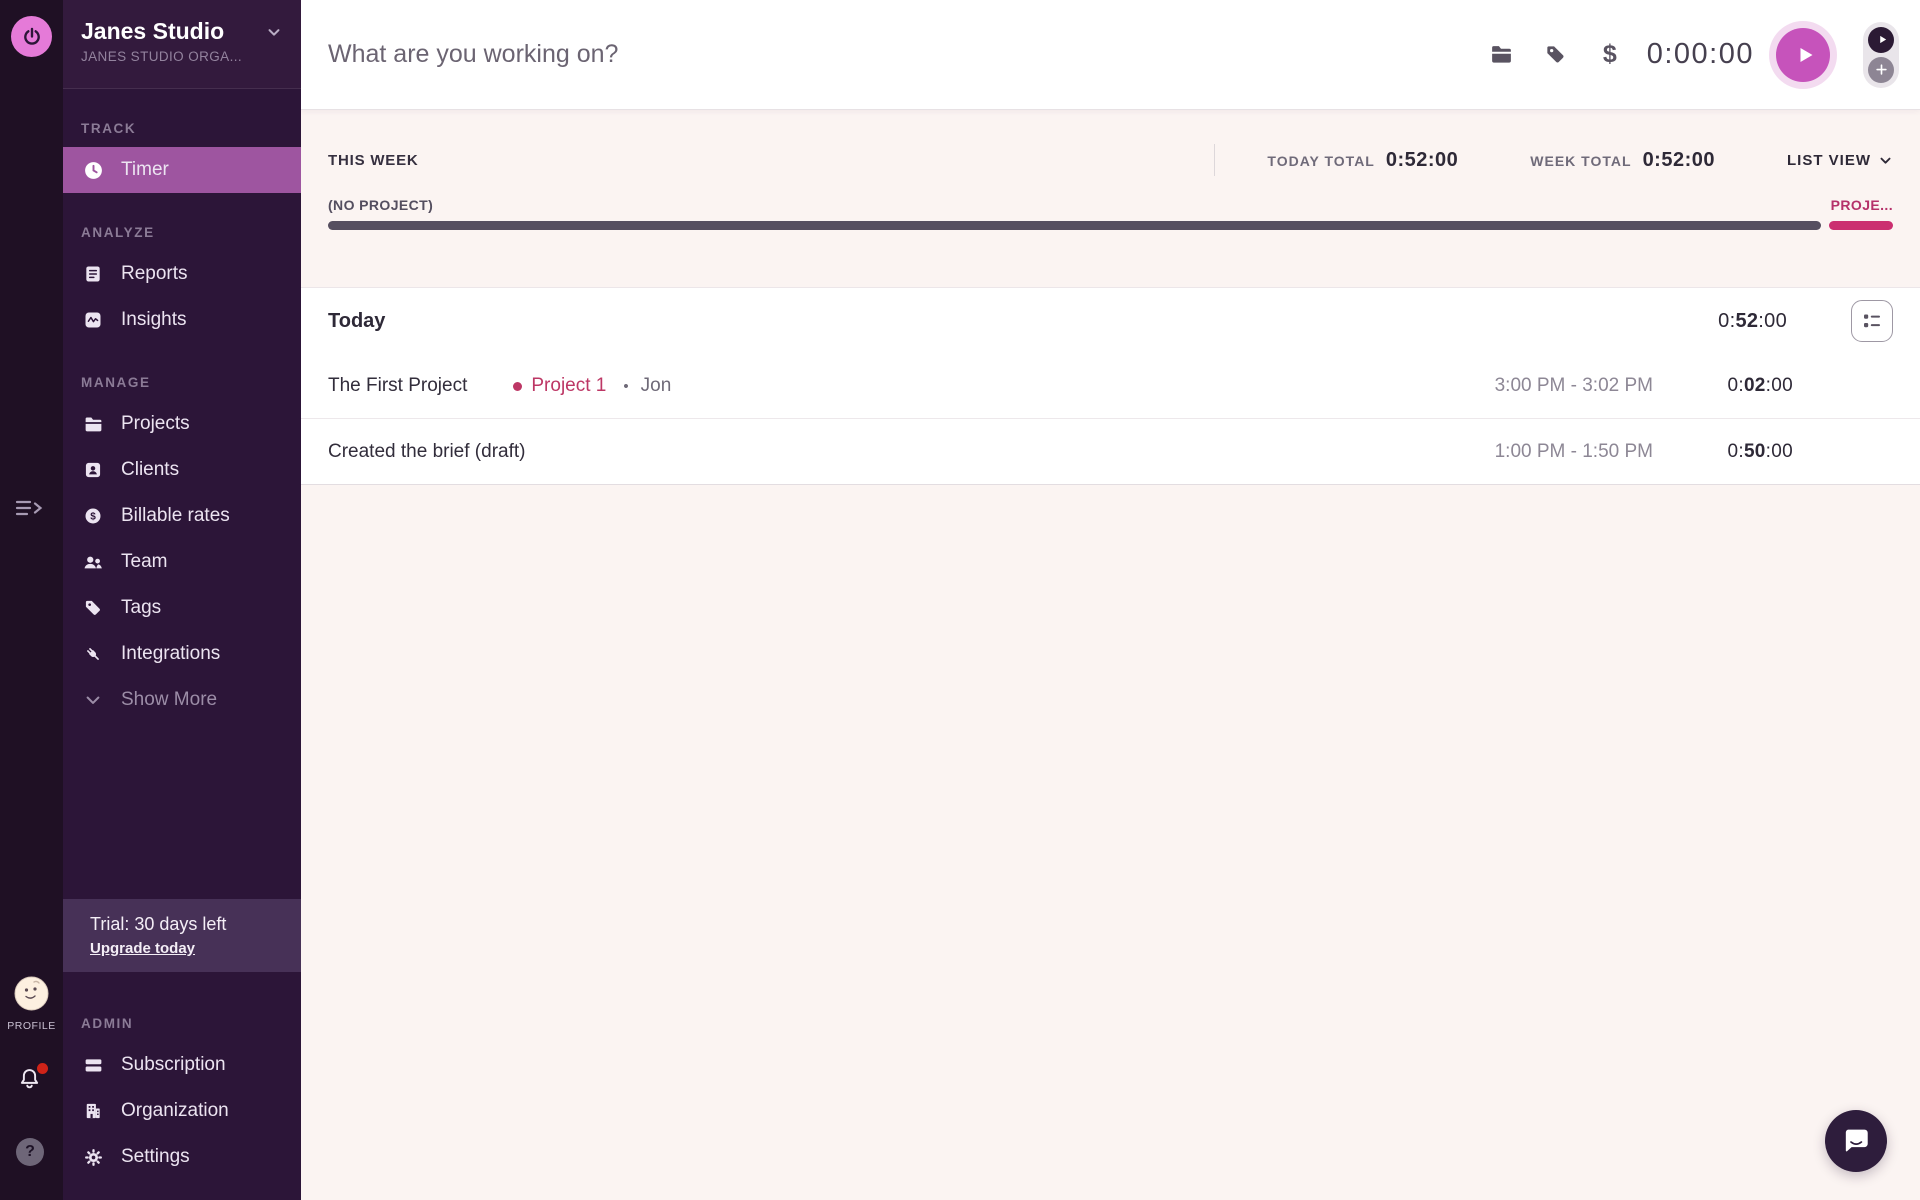 Image resolution: width=1920 pixels, height=1200 pixels. Describe the element at coordinates (182, 170) in the screenshot. I see `sidebar-item-timer: Timer` at that location.